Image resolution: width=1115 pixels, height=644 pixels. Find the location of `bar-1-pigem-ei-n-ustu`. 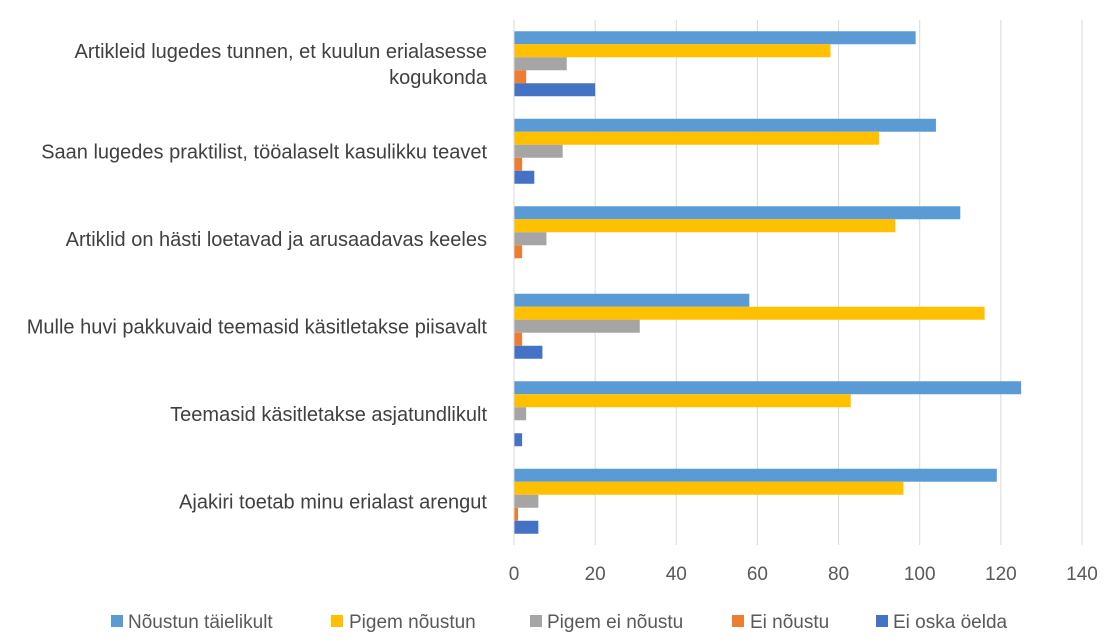

bar-1-pigem-ei-n-ustu is located at coordinates (540, 64).